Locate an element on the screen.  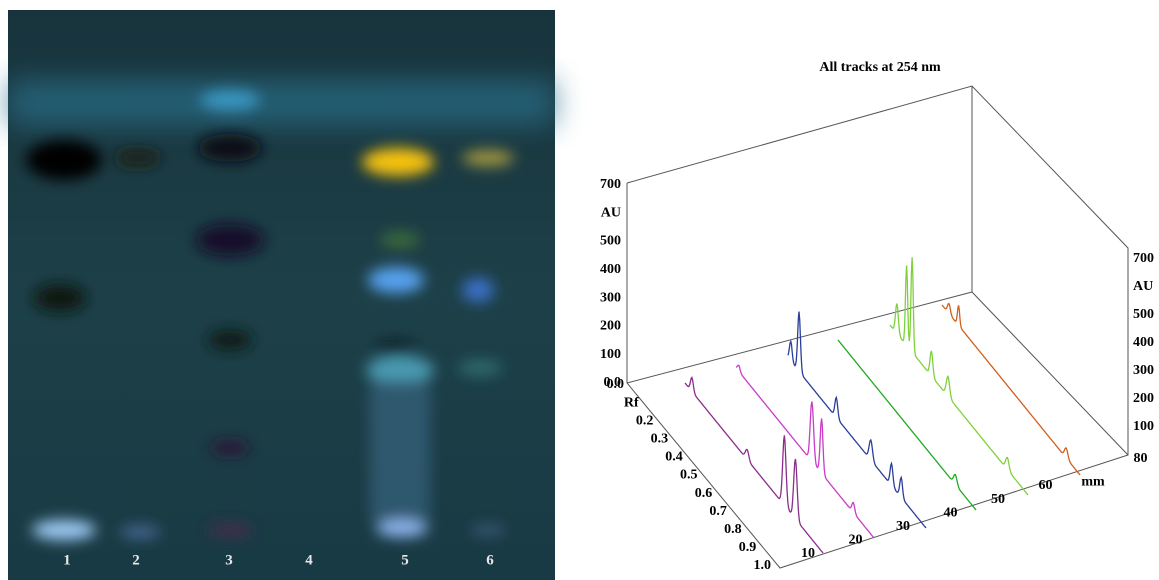
rf-axis-label: 0.8 is located at coordinates (733, 529).